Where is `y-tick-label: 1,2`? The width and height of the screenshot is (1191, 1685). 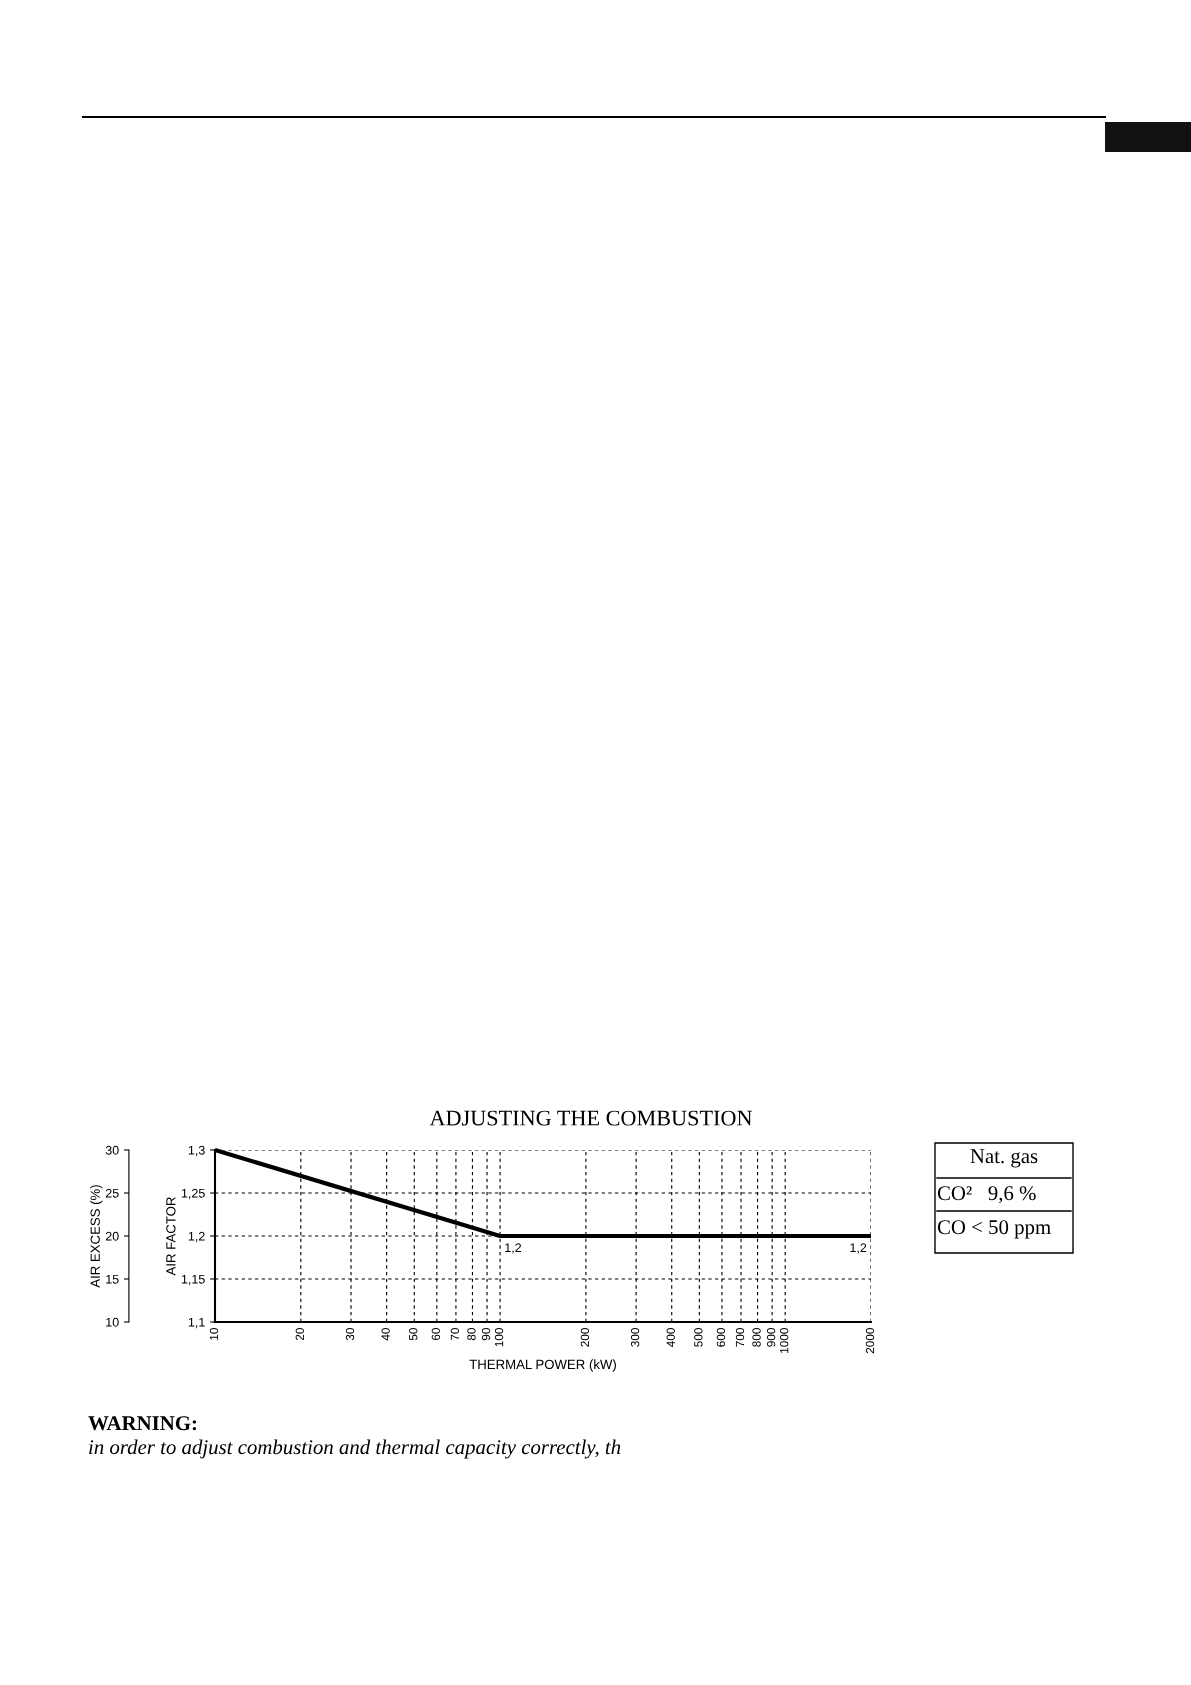 y-tick-label: 1,2 is located at coordinates (196, 1237).